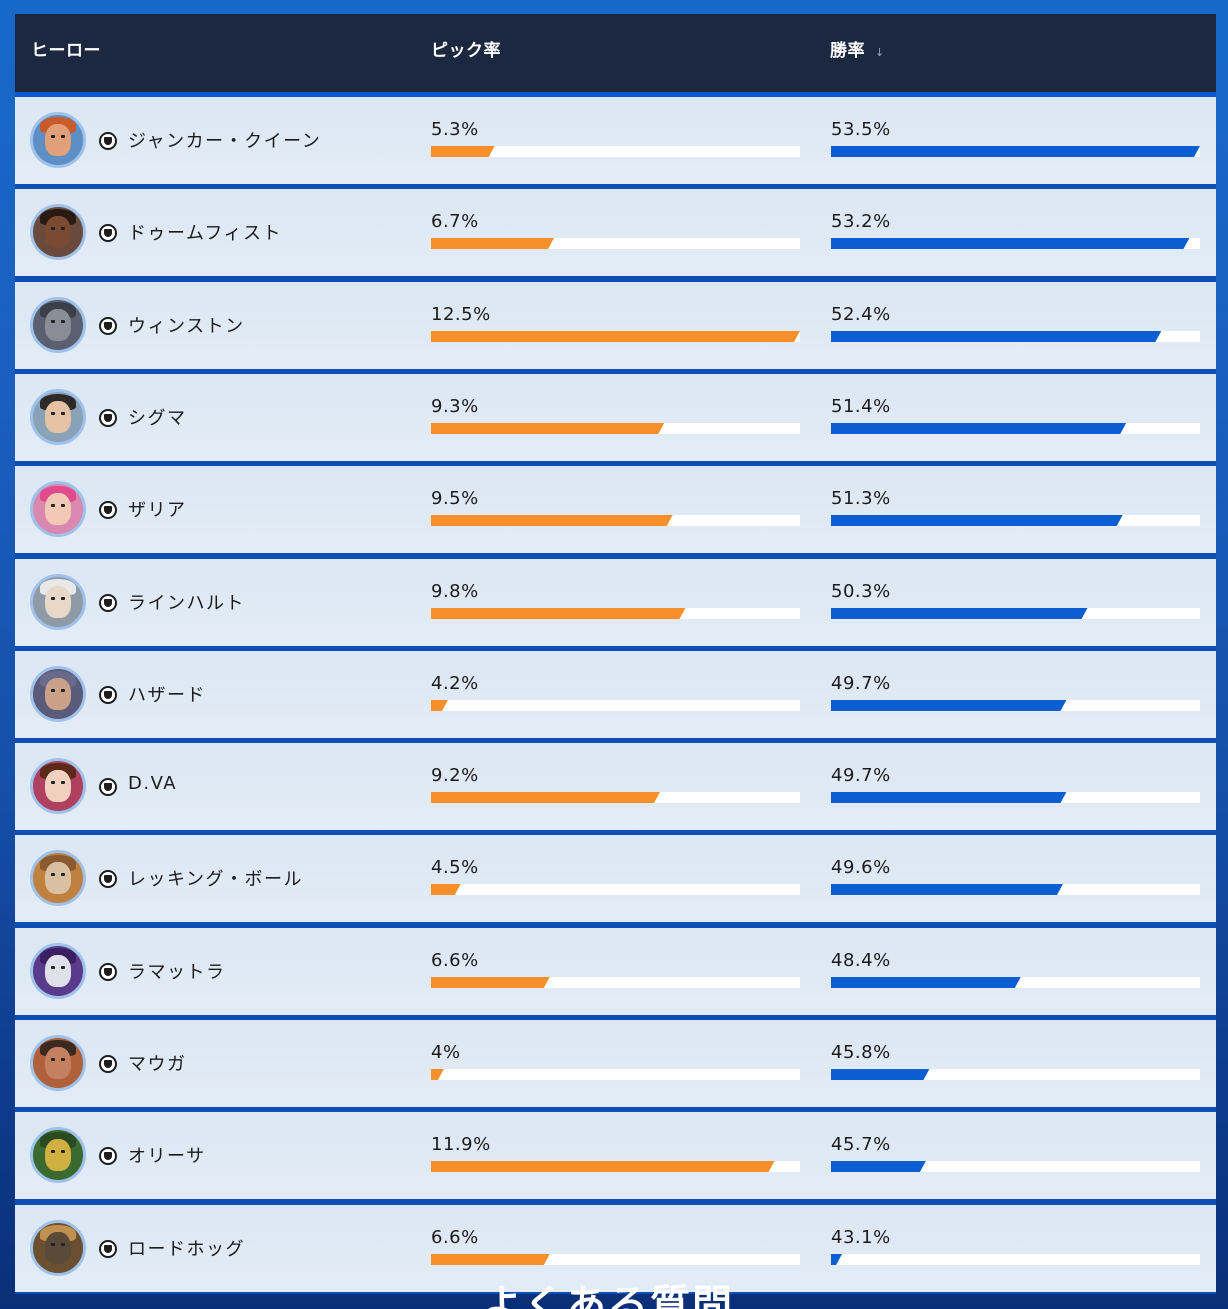  I want to click on hero-name: オリーサ, so click(167, 1156).